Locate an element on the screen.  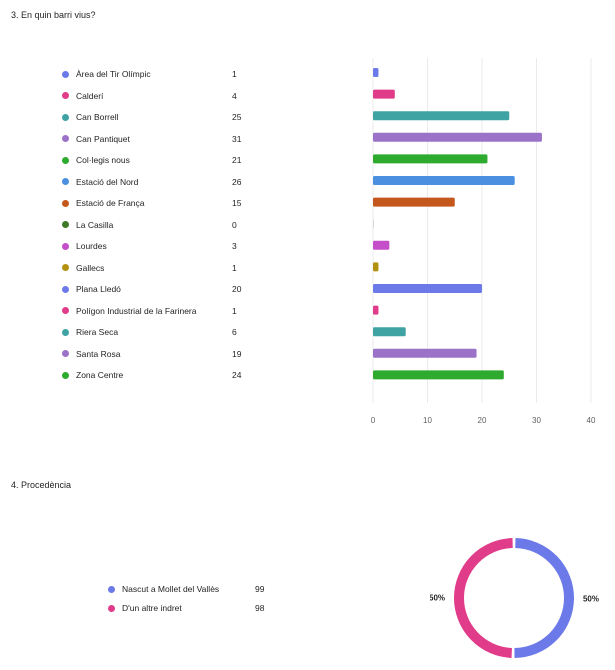
legend-label: Col·legis nous is located at coordinates (103, 160).